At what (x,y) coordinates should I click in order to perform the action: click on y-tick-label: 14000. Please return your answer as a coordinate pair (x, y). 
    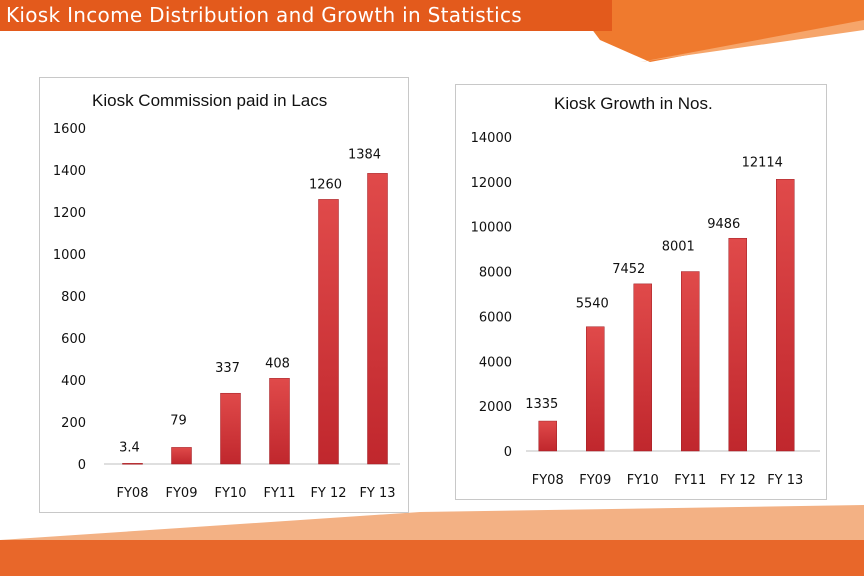
    Looking at the image, I should click on (491, 138).